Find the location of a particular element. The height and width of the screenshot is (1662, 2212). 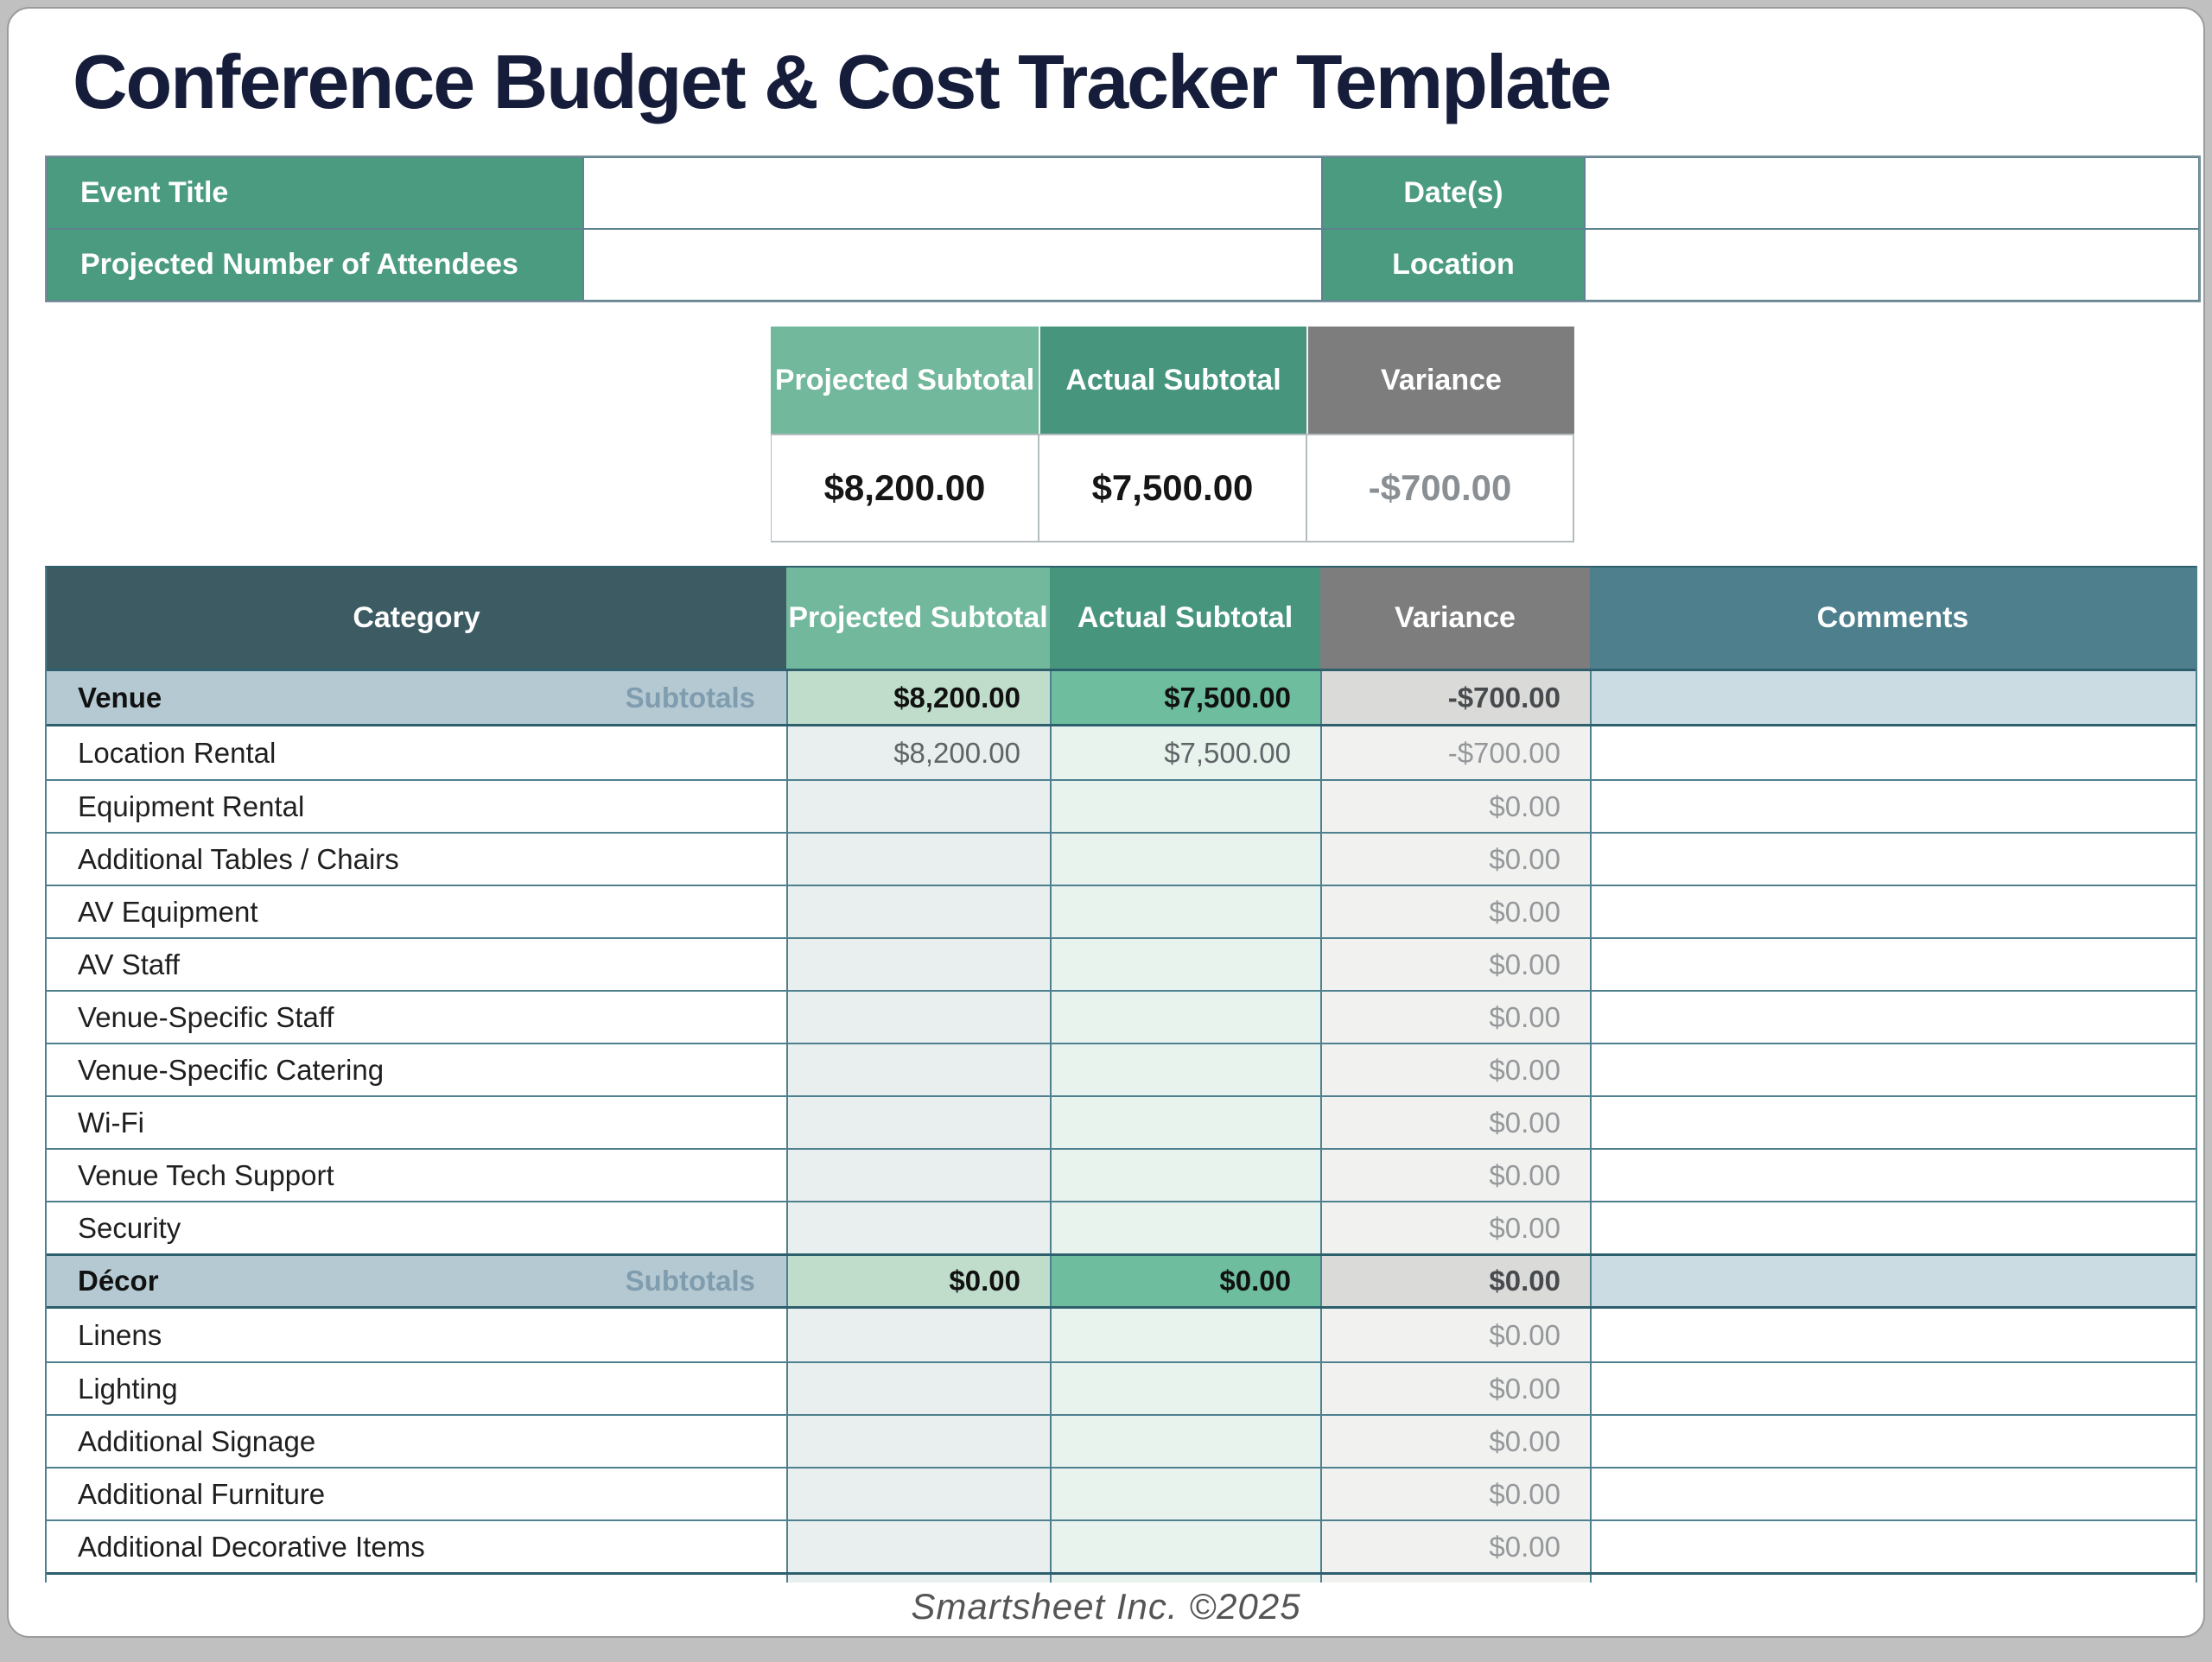

location-input-cell is located at coordinates (1892, 265).